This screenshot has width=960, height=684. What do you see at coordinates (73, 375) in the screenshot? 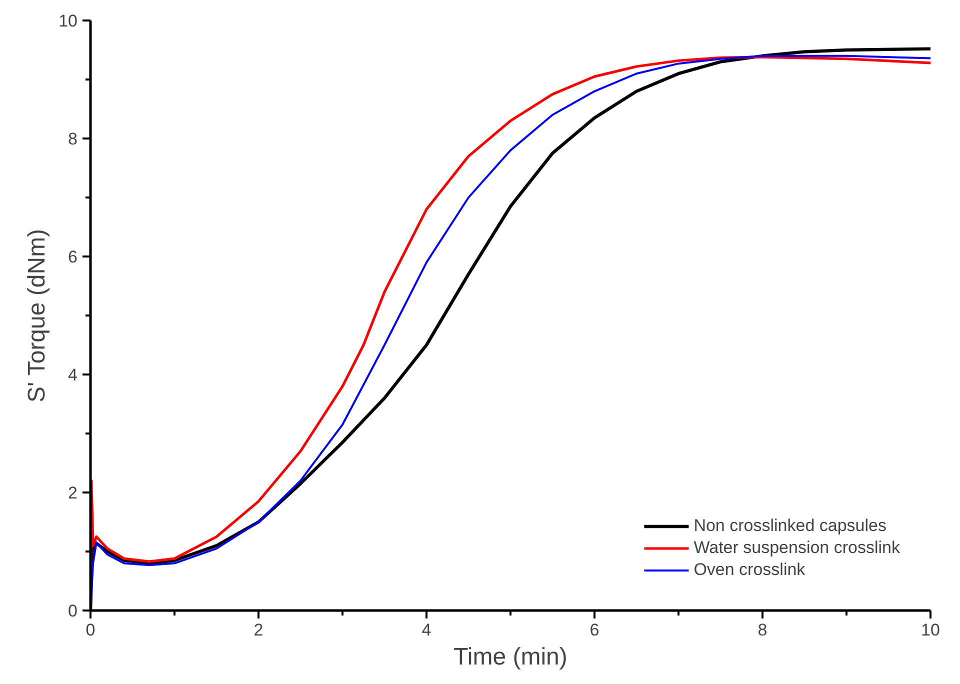
I see `y-tick-label: 4` at bounding box center [73, 375].